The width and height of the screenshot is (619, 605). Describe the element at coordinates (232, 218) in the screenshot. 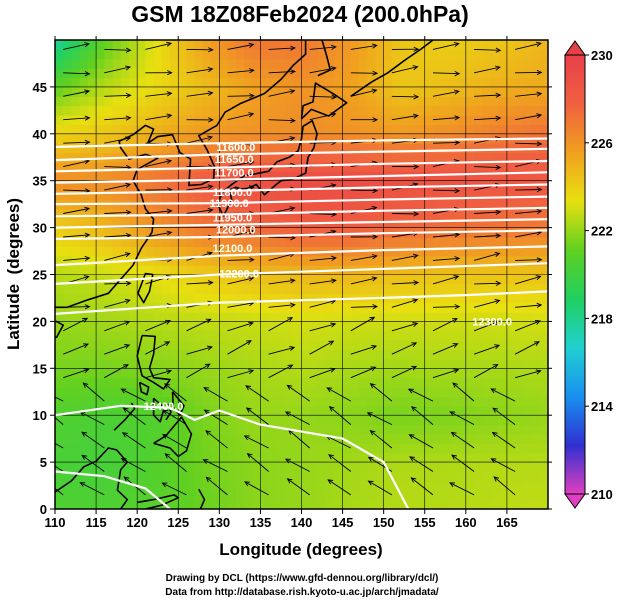

I see `contour-label: 11950.0` at that location.